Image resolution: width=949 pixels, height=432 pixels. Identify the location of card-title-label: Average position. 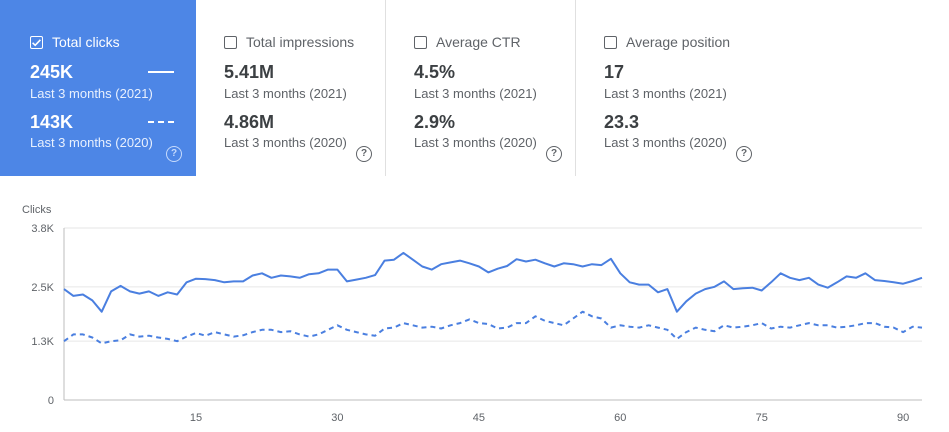
(678, 42).